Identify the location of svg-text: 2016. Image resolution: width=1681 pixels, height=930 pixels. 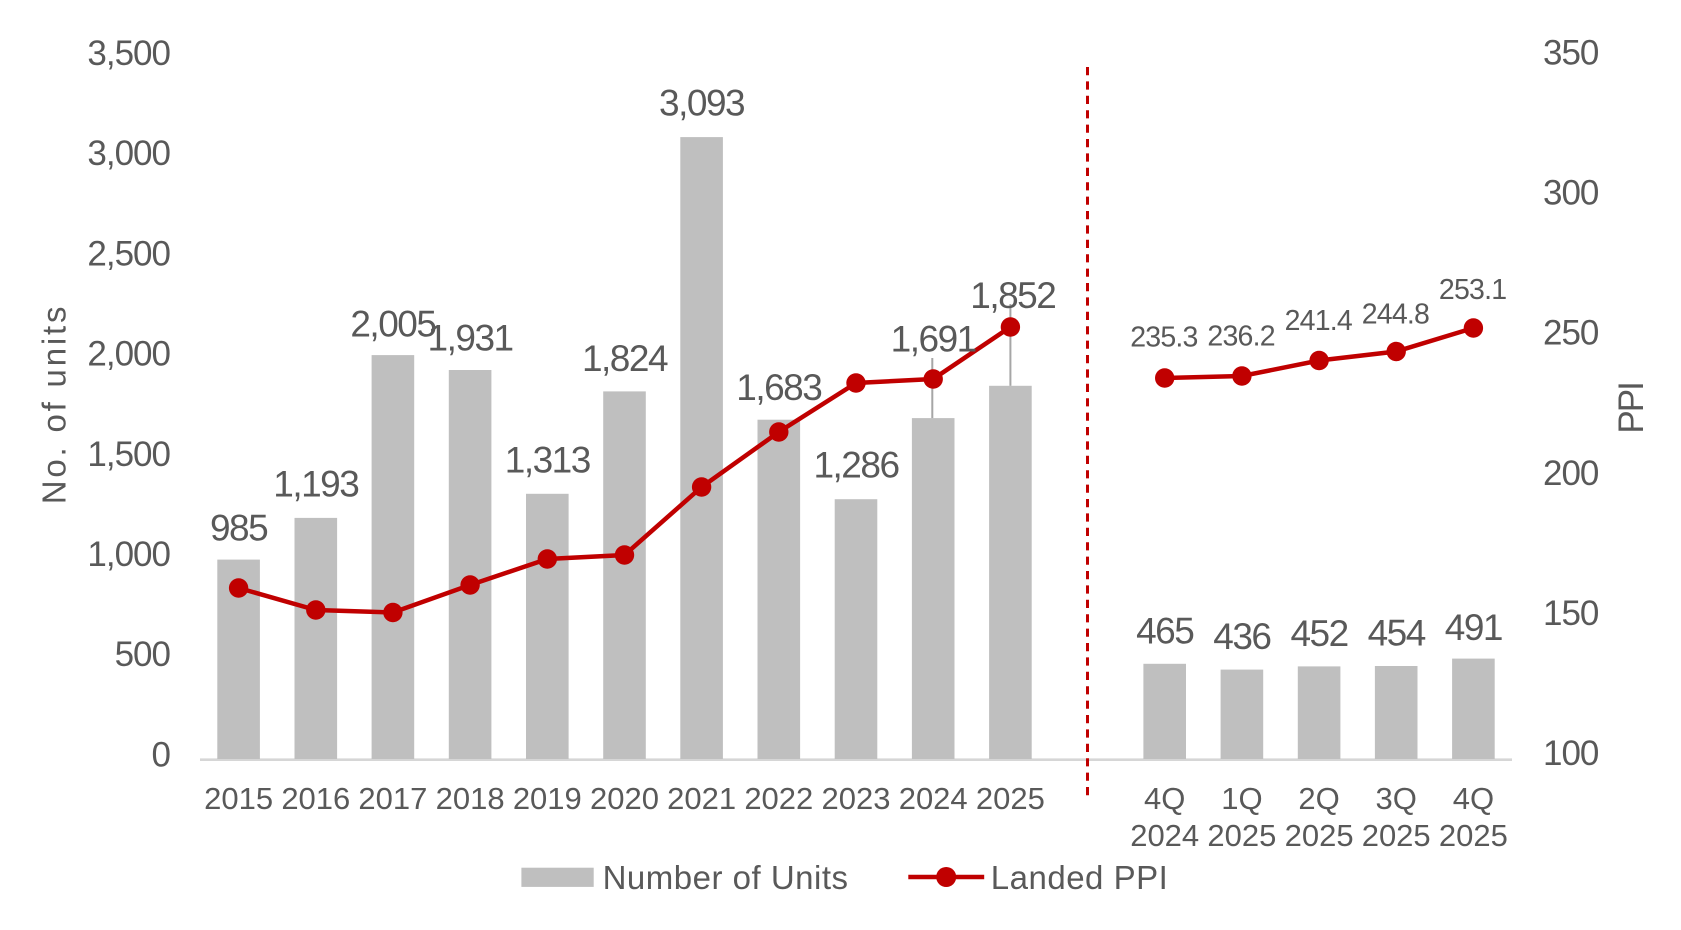
(315, 798).